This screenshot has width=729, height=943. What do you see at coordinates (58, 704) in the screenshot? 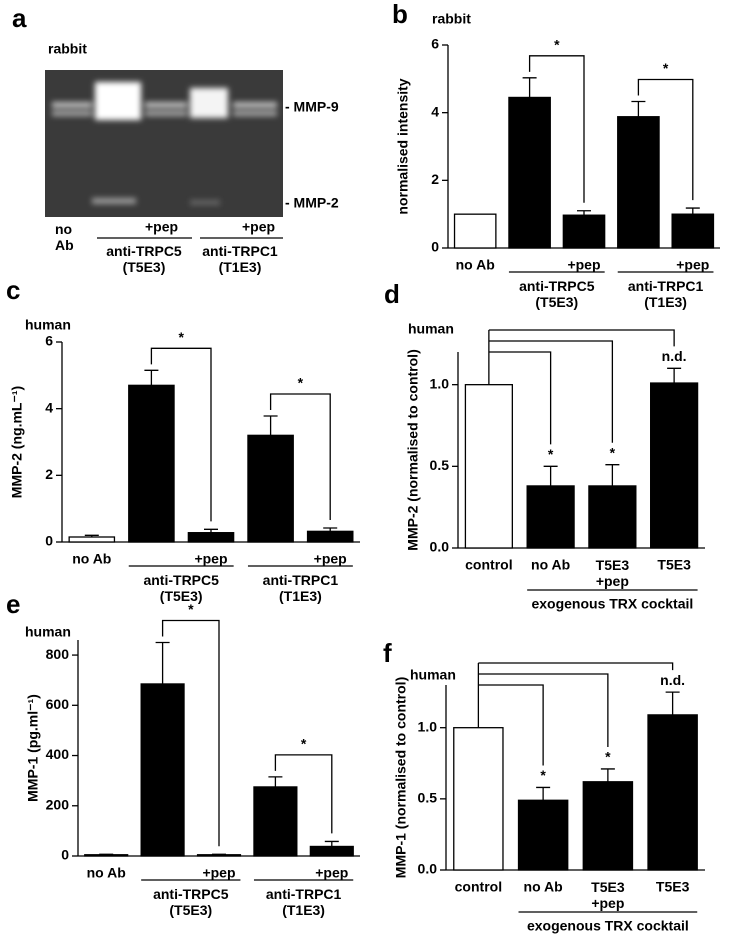
I see `y-tick-label: 600` at bounding box center [58, 704].